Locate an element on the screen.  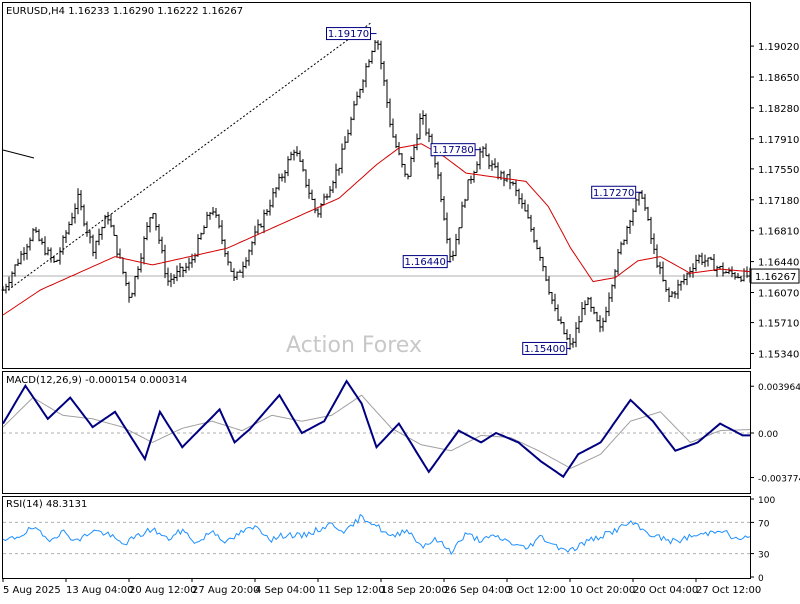
price-axis-tick-label: 1.15710 is located at coordinates (778, 324).